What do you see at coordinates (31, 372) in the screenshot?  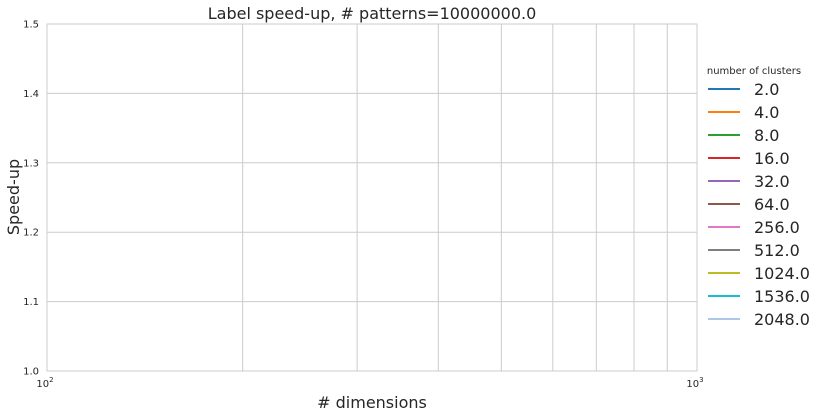 I see `y-tick-label: 1.0` at bounding box center [31, 372].